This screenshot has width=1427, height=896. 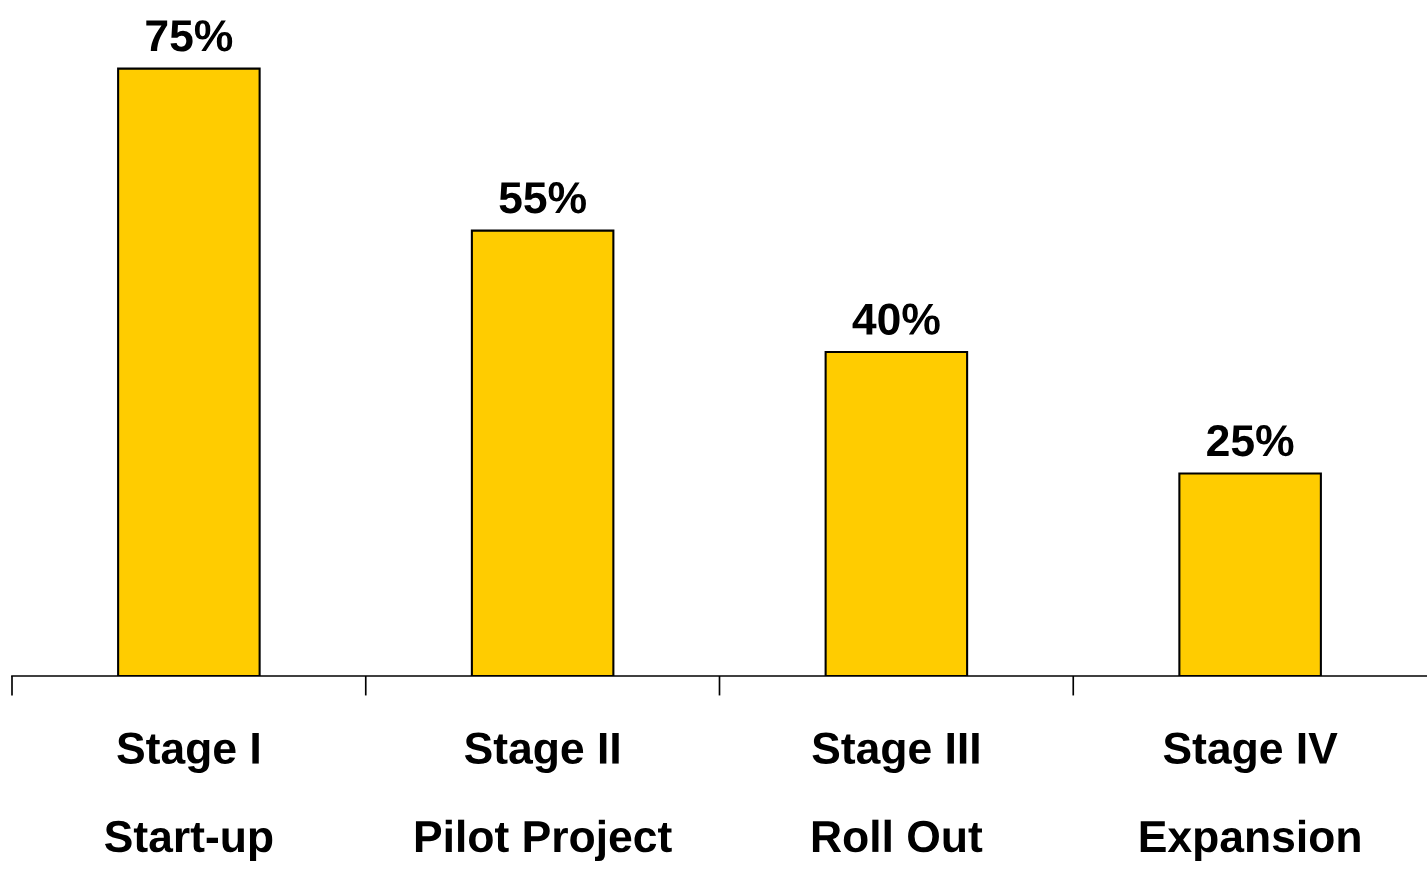 I want to click on data-label: 40%, so click(x=896, y=319).